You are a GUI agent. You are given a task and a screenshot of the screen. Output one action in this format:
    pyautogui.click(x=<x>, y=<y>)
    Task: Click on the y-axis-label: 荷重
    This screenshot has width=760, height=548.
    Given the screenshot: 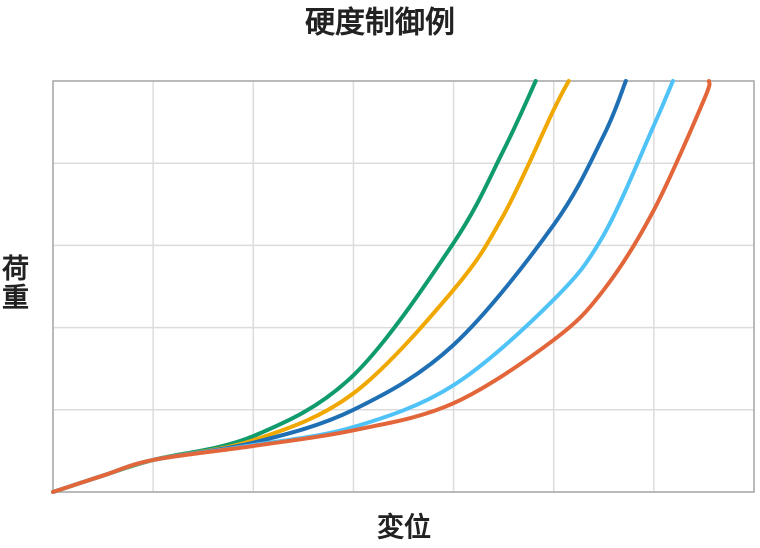 What is the action you would take?
    pyautogui.click(x=14, y=283)
    